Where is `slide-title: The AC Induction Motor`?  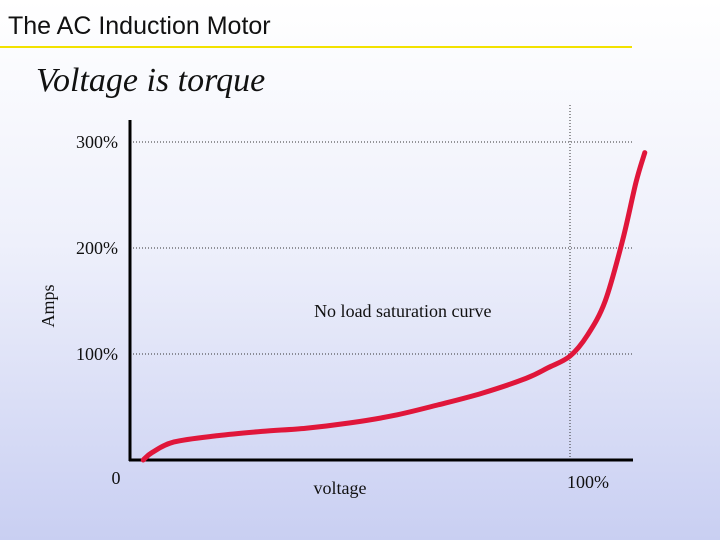 slide-title: The AC Induction Motor is located at coordinates (139, 26).